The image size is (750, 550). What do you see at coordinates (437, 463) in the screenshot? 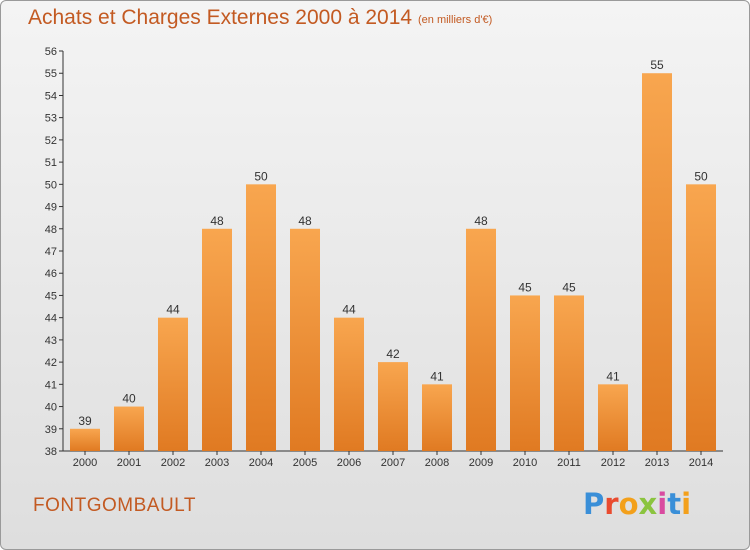
I see `x-tick-label: 2008` at bounding box center [437, 463].